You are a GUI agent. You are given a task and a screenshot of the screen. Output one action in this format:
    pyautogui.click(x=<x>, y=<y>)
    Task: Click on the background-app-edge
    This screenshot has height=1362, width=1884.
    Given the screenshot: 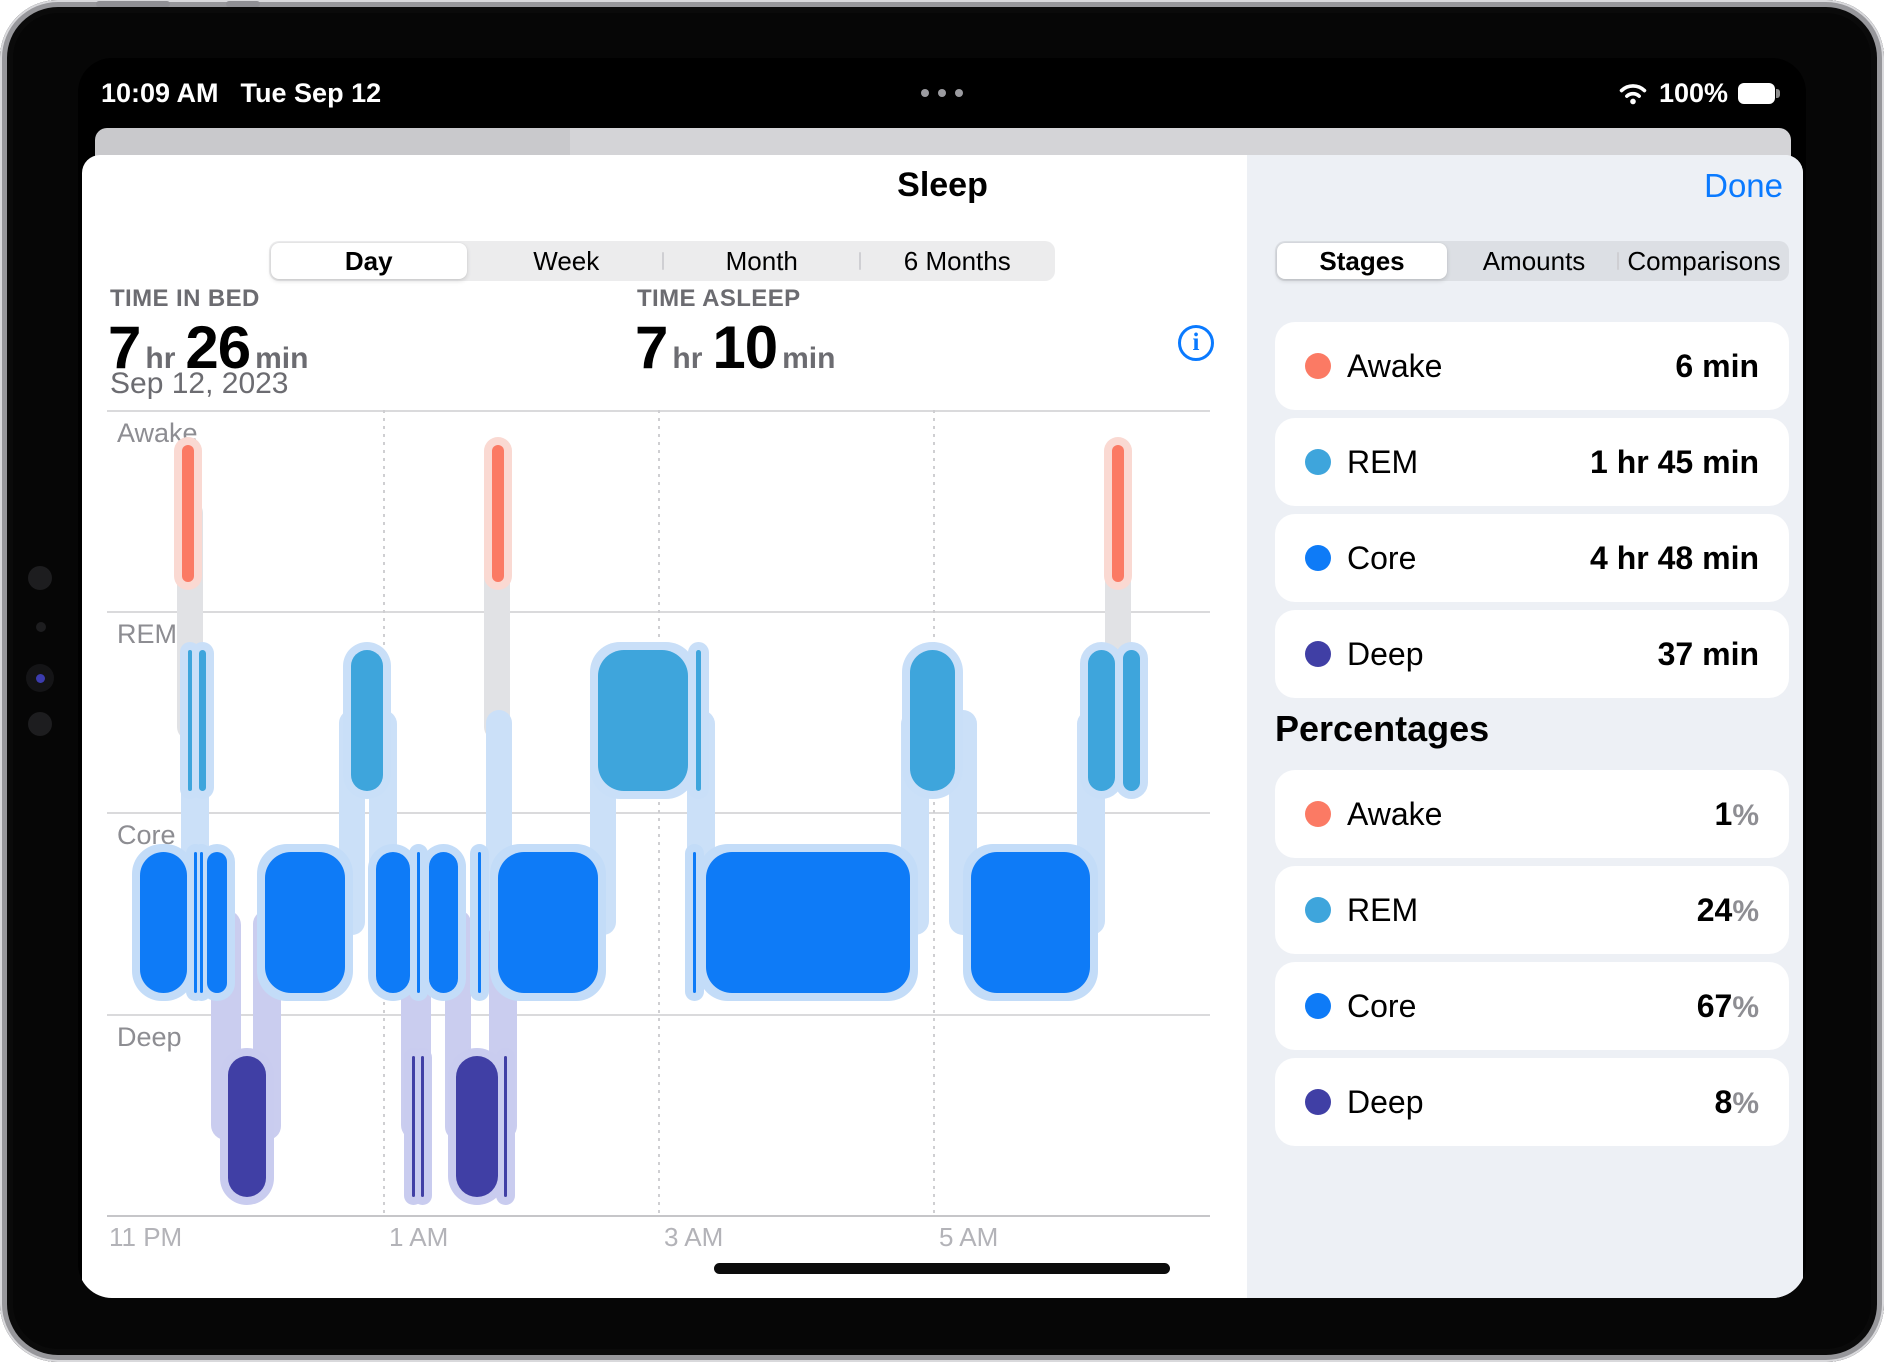 What is the action you would take?
    pyautogui.click(x=943, y=143)
    